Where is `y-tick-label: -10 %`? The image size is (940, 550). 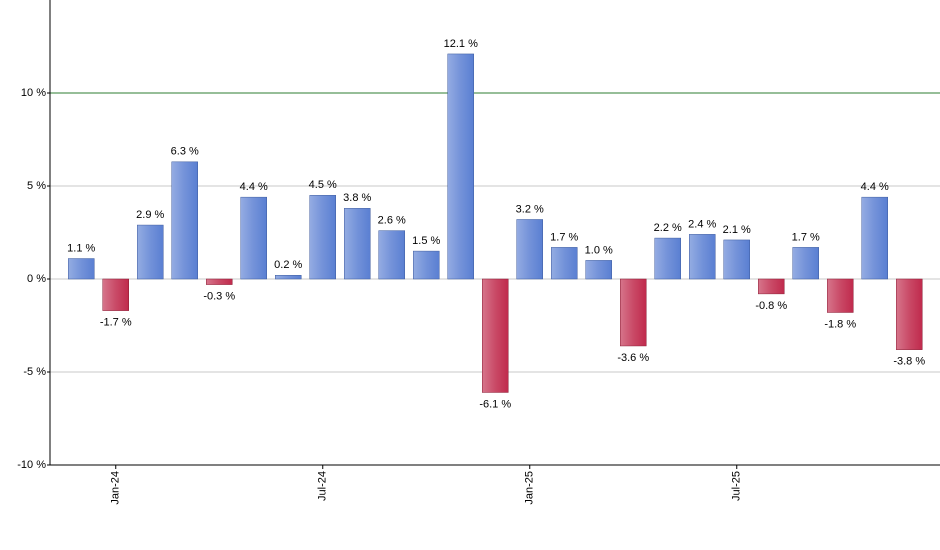 y-tick-label: -10 % is located at coordinates (31, 465).